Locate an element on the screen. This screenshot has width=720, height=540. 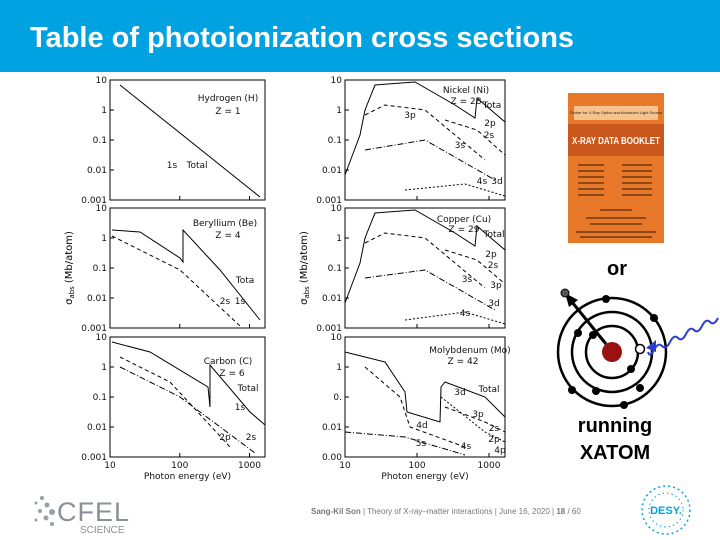
running-text: running is located at coordinates (615, 426).